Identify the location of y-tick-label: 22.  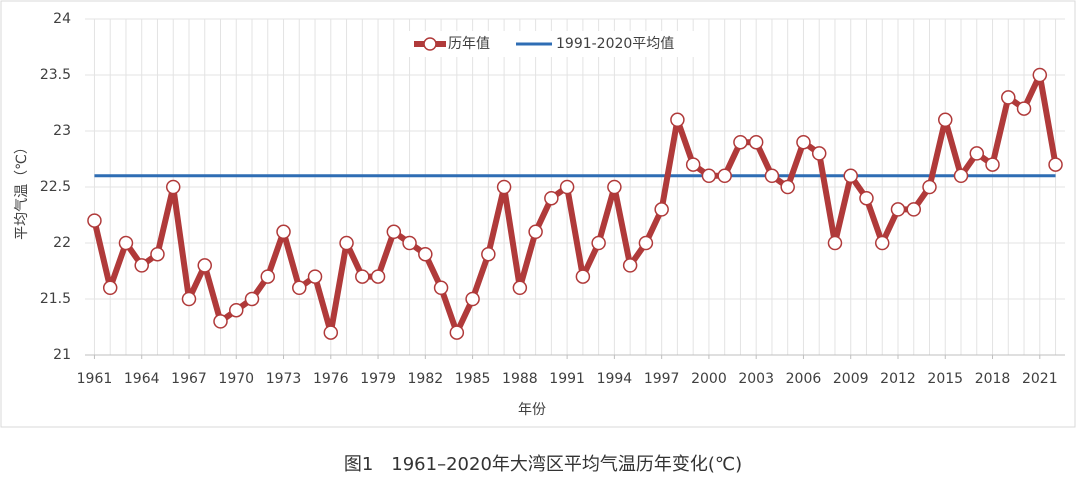
(62, 243).